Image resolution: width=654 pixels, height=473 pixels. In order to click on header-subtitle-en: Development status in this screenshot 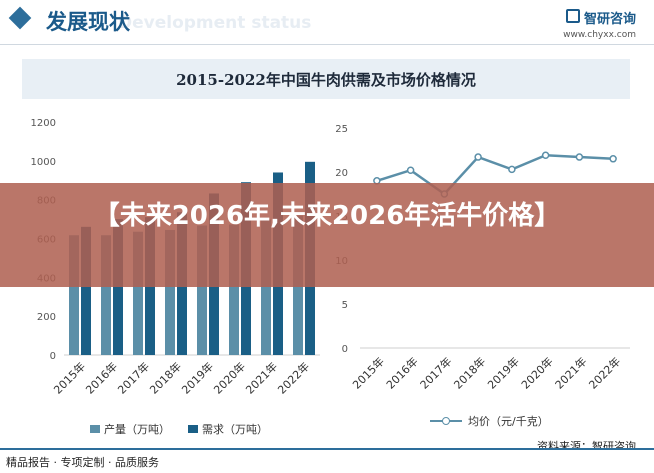, I will do `click(215, 23)`.